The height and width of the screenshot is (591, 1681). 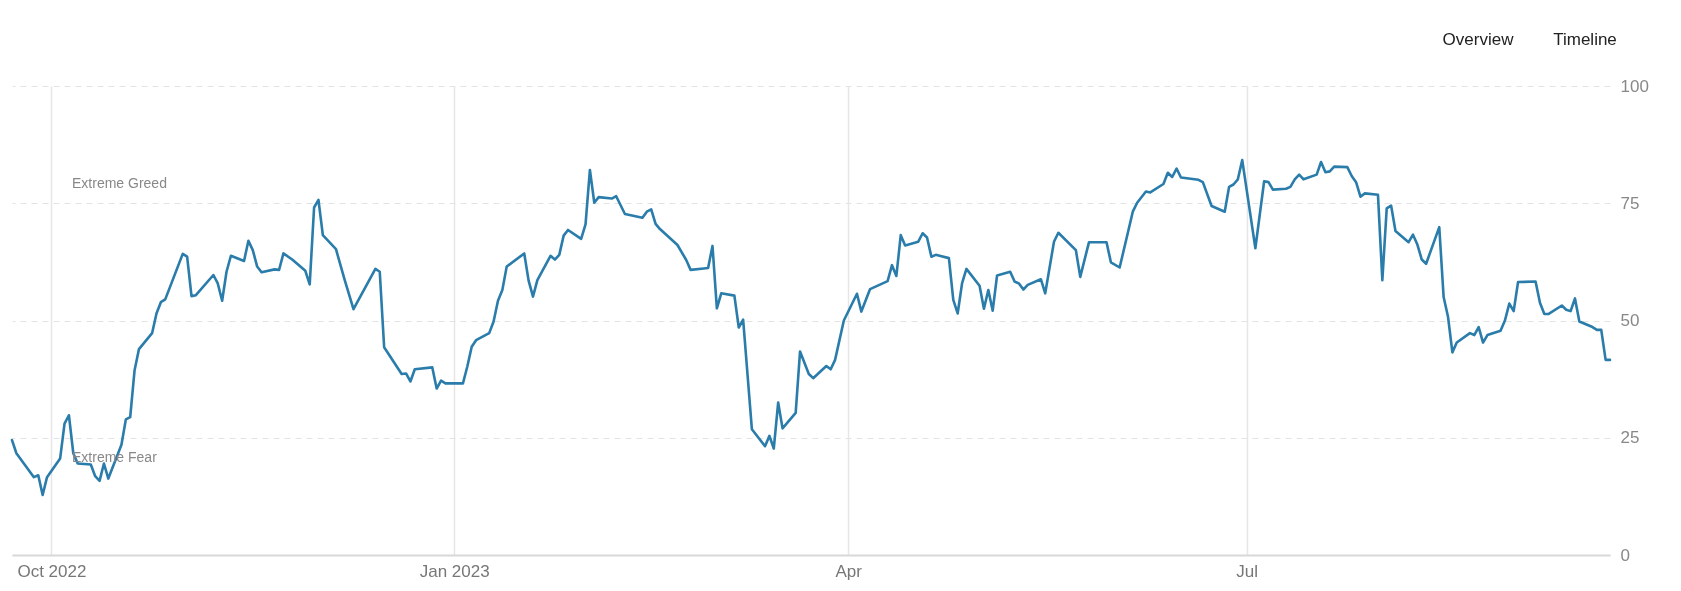 What do you see at coordinates (1625, 555) in the screenshot?
I see `y-tick-label: 0` at bounding box center [1625, 555].